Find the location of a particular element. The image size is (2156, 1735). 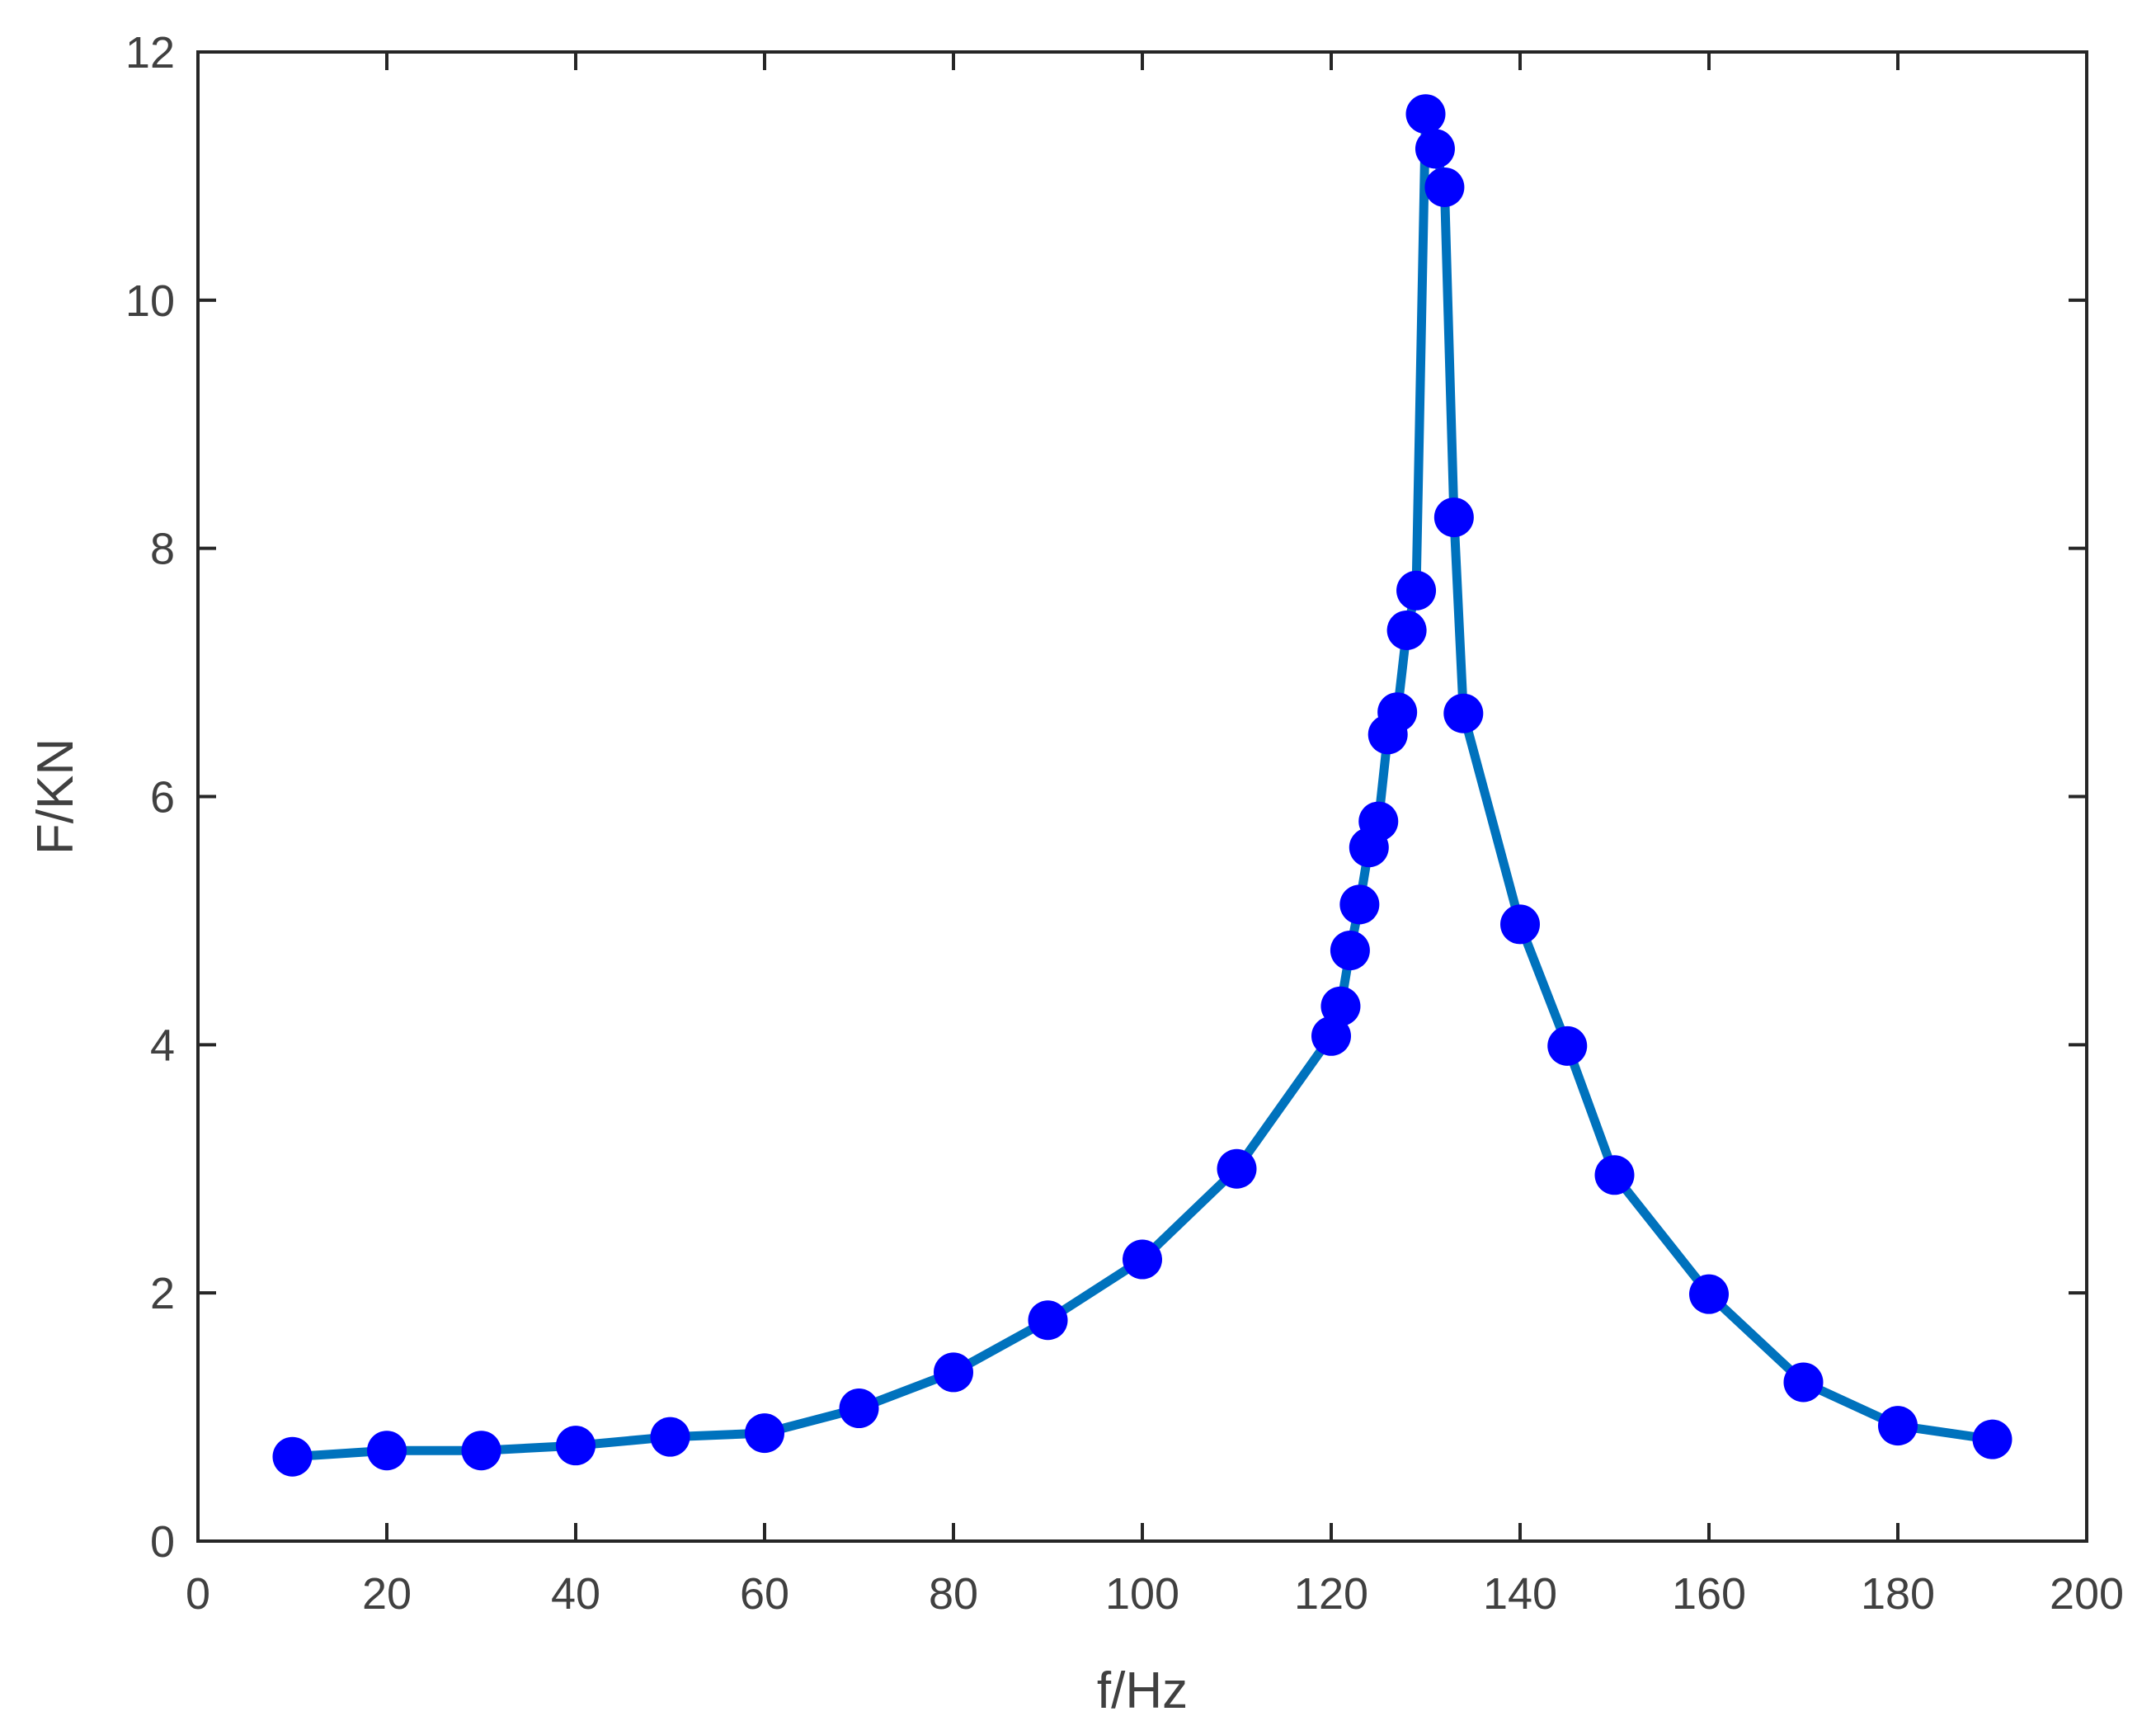

x-tick-label: 80 is located at coordinates (953, 1594).